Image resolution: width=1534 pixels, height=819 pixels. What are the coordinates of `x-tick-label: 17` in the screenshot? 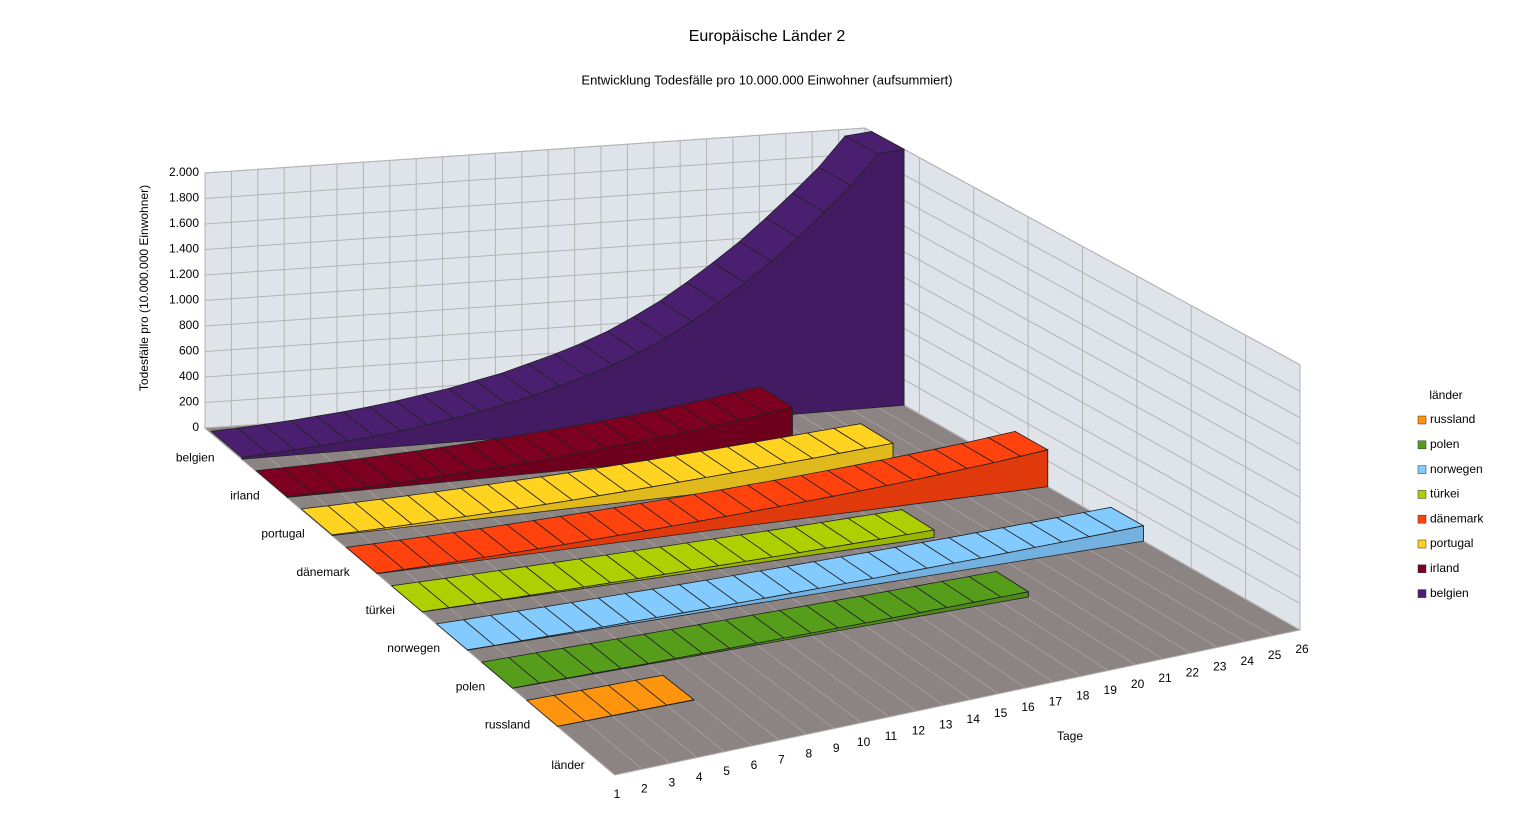 It's located at (1056, 701).